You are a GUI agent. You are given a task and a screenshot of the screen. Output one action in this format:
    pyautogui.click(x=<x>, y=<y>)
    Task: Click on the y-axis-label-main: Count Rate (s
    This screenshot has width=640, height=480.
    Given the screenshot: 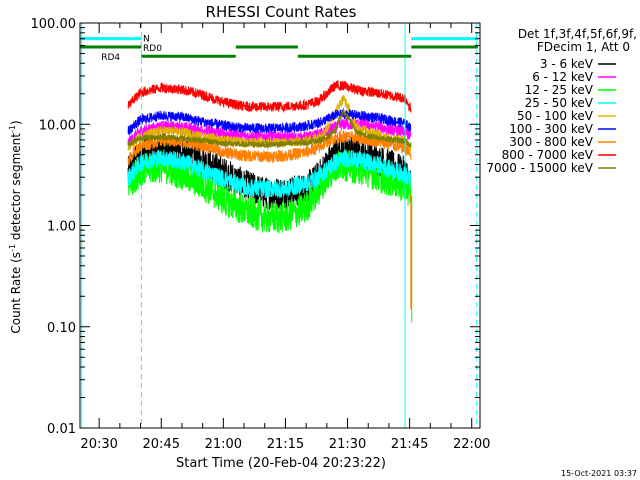 What is the action you would take?
    pyautogui.click(x=16, y=293)
    